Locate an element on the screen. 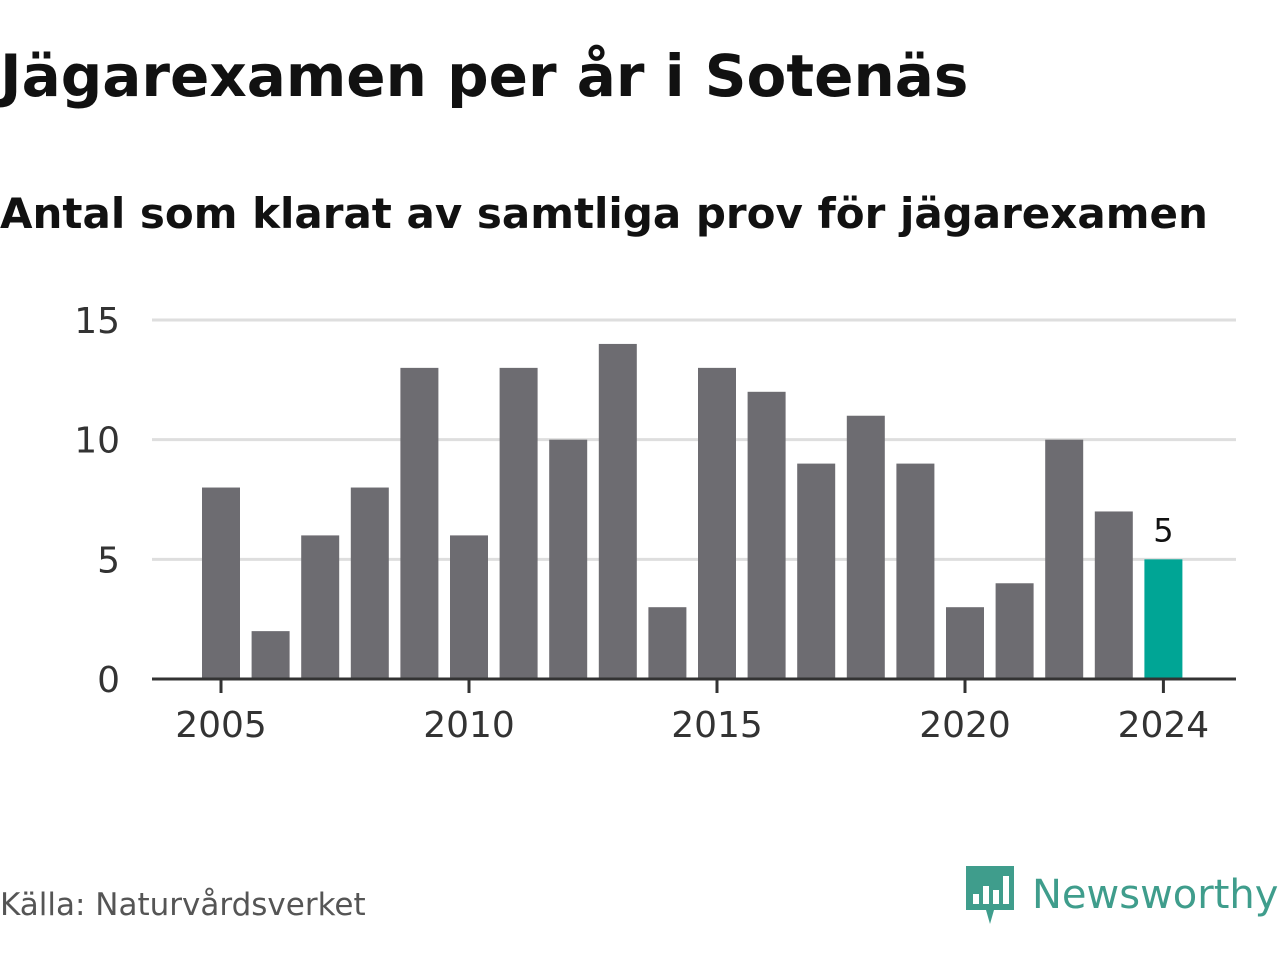 This screenshot has height=960, width=1280. bar-2023 is located at coordinates (1113, 595).